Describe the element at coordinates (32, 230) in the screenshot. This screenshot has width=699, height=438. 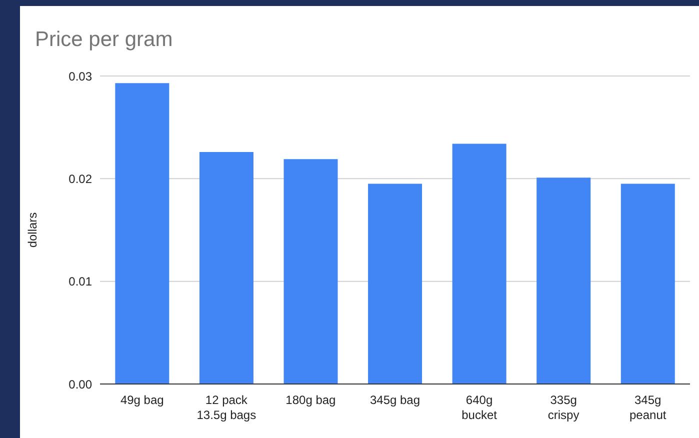
I see `y-axis-title: dollars` at that location.